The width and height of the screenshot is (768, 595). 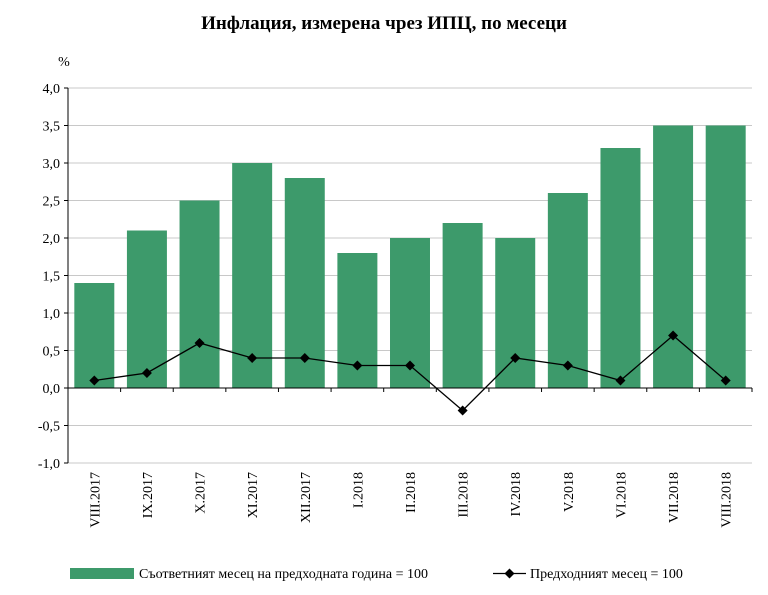 I want to click on x-tick-label: XI.2017, so click(x=253, y=495).